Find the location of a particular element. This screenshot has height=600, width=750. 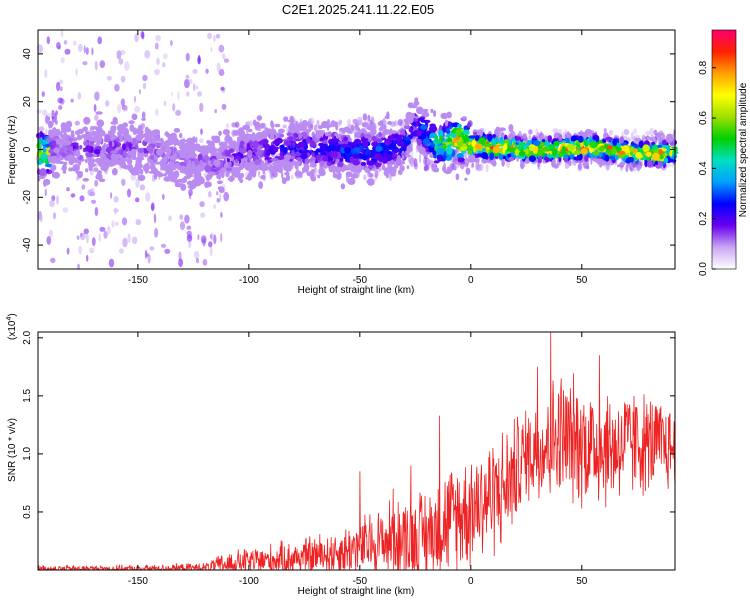

y-tick-label: 1.5 is located at coordinates (27, 395).